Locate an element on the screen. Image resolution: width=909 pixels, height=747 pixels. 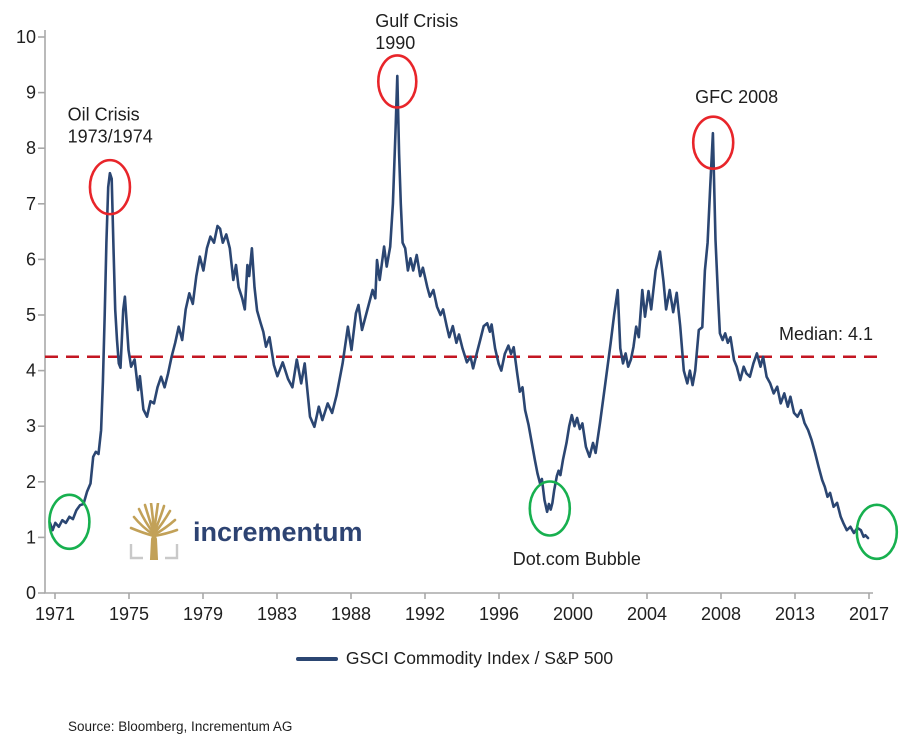
x-tick-label: 2017 is located at coordinates (869, 614).